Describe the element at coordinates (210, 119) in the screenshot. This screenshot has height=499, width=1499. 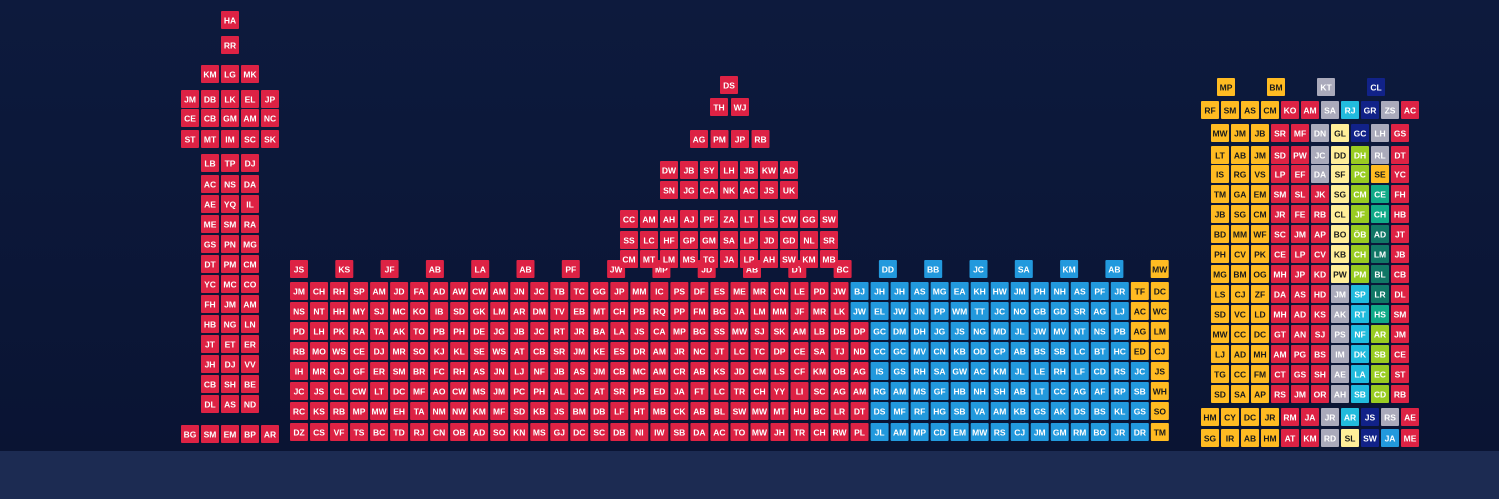
I see `seat-label: CB` at that location.